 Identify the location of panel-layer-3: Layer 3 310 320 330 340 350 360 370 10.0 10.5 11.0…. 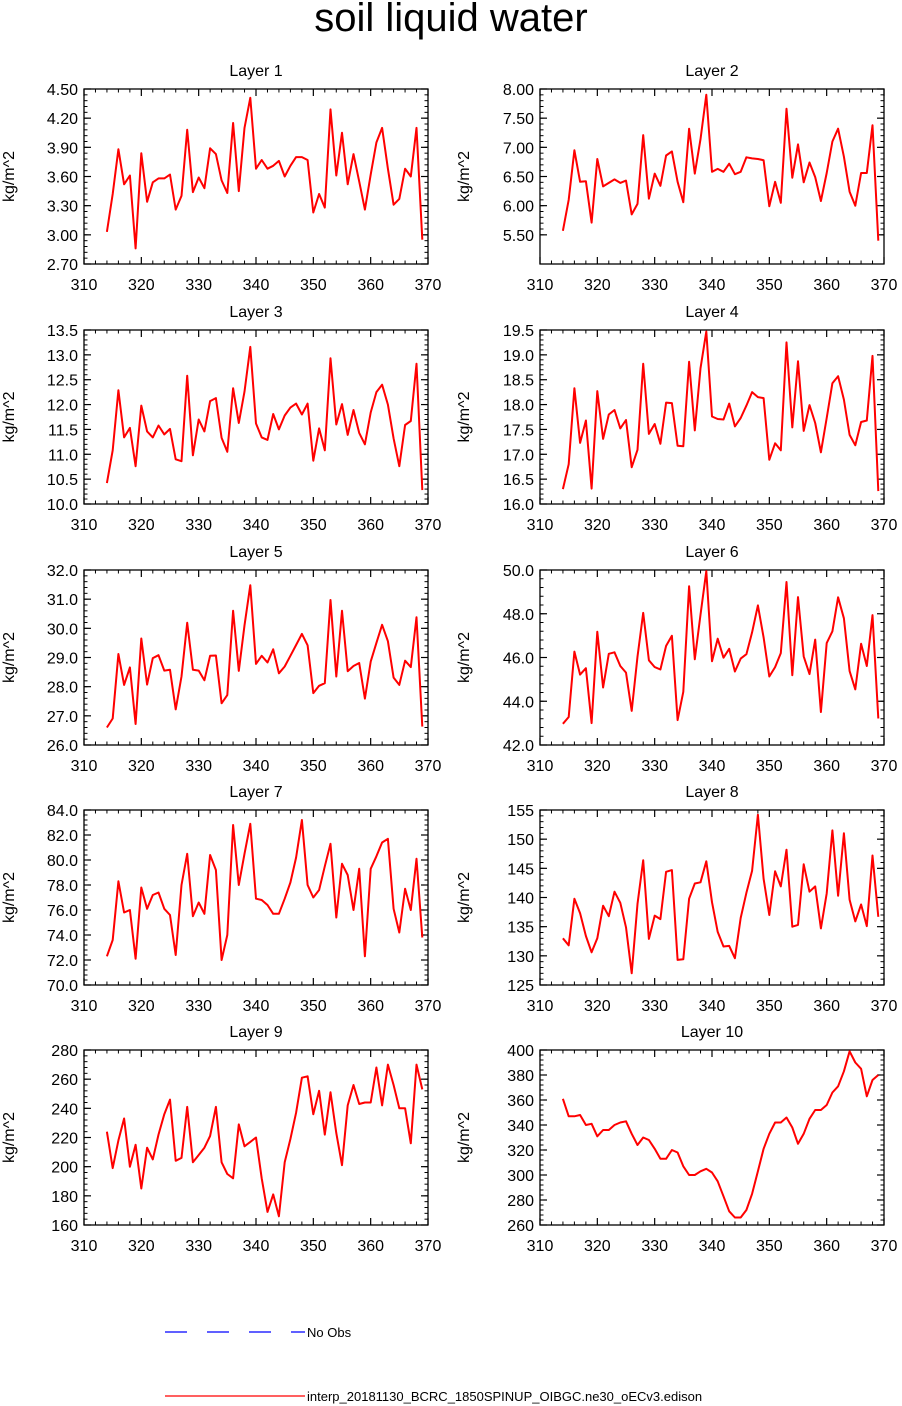
(221, 419).